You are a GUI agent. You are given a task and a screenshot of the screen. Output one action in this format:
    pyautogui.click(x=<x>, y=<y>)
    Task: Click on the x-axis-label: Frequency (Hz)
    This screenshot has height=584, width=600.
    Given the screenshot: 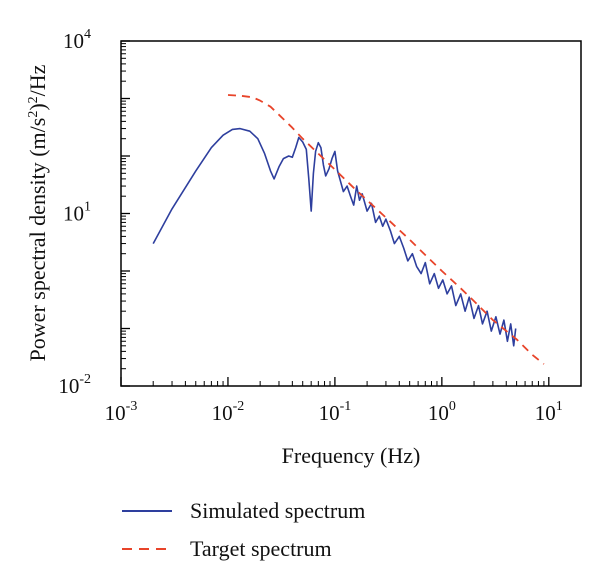 What is the action you would take?
    pyautogui.click(x=351, y=455)
    